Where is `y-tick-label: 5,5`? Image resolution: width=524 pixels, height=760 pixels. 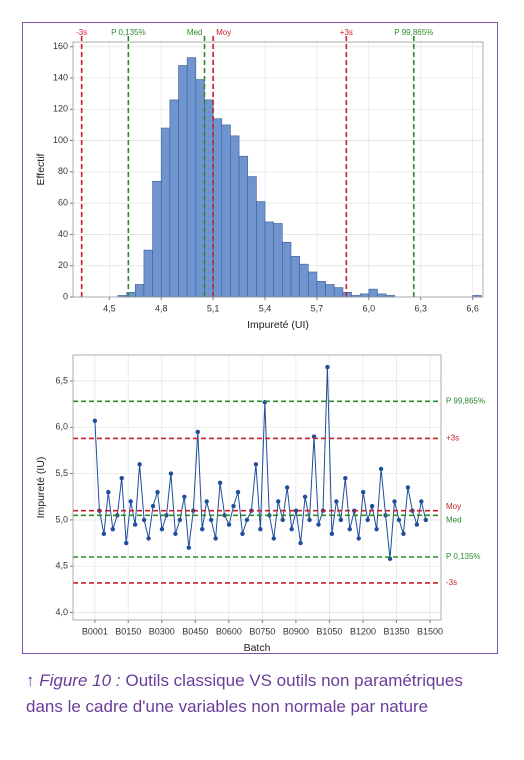
y-tick-label: 5,5 is located at coordinates (61, 473).